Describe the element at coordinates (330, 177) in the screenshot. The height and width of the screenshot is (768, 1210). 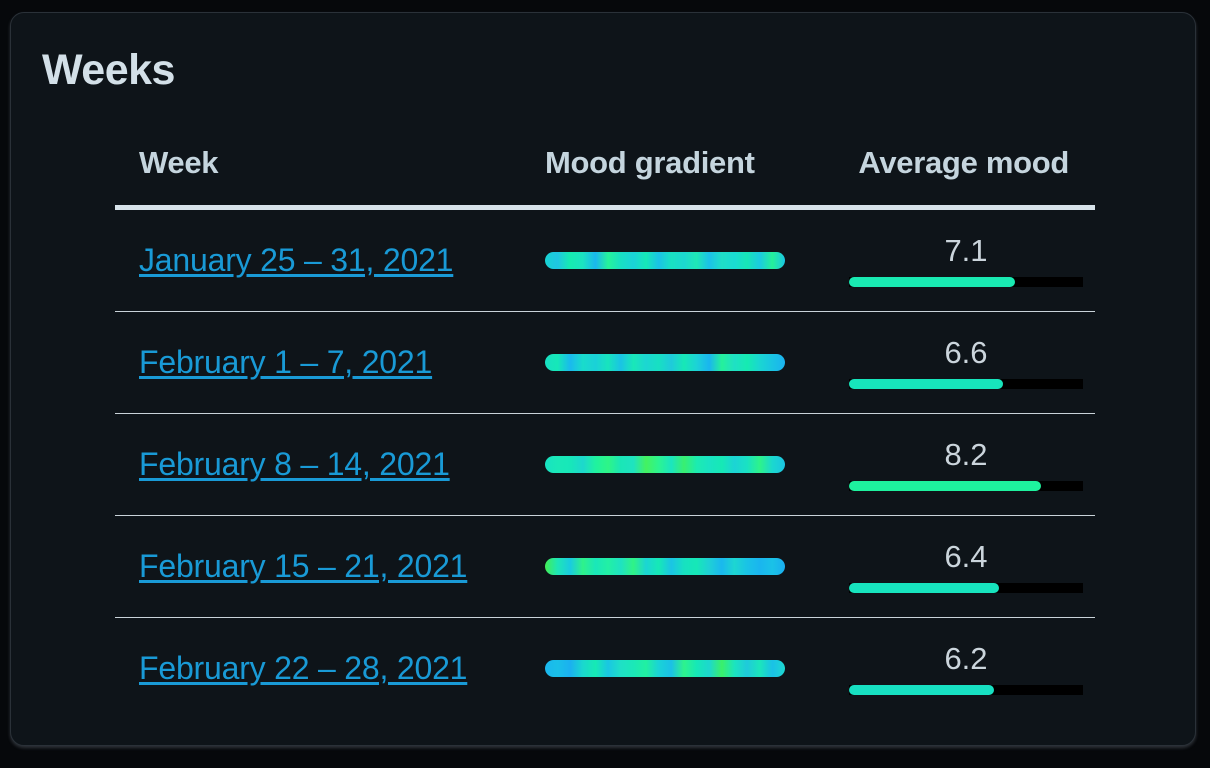
I see `column-header-week: Week` at that location.